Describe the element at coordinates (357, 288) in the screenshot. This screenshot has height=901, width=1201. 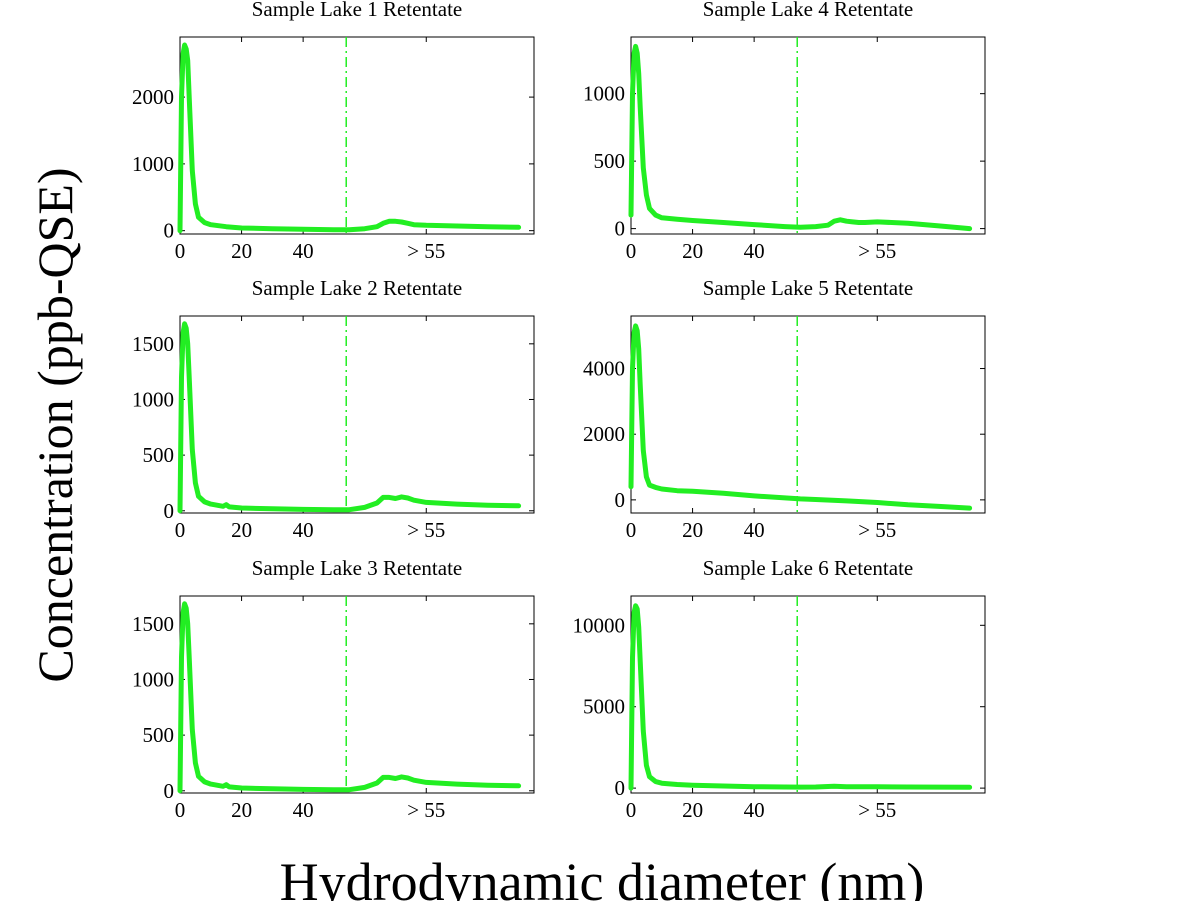
I see `panel-title: Sample Lake 2 Retentate` at that location.